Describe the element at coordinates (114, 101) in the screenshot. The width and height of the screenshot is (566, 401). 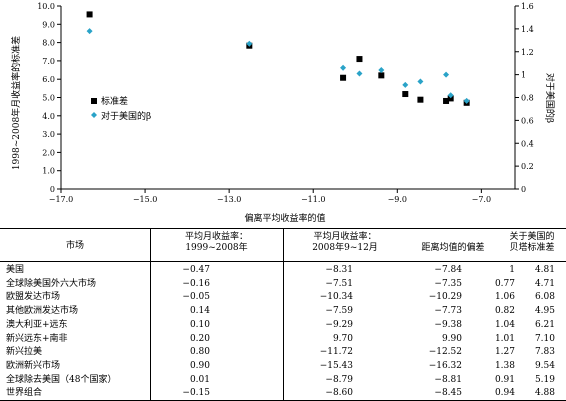
I see `legend-label-std: 标准差` at that location.